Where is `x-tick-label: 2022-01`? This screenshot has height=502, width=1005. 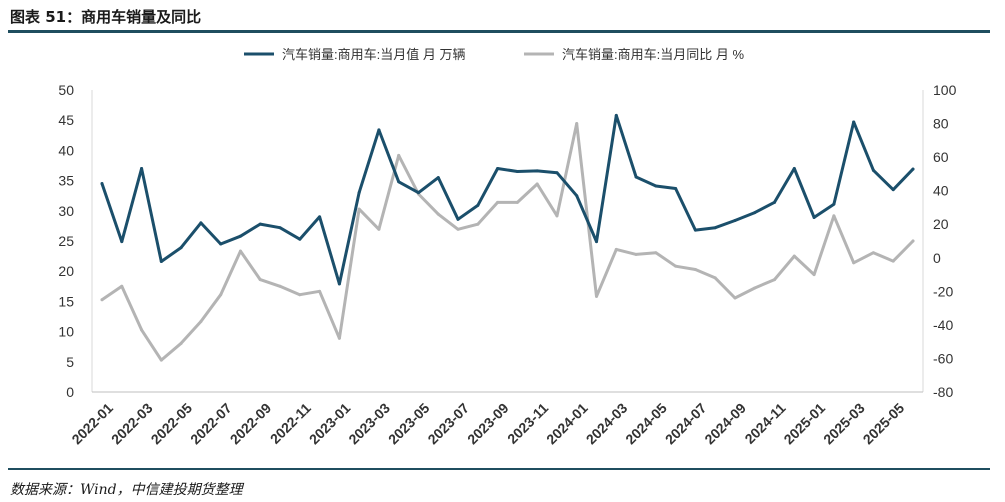 x-tick-label: 2022-01 is located at coordinates (92, 424).